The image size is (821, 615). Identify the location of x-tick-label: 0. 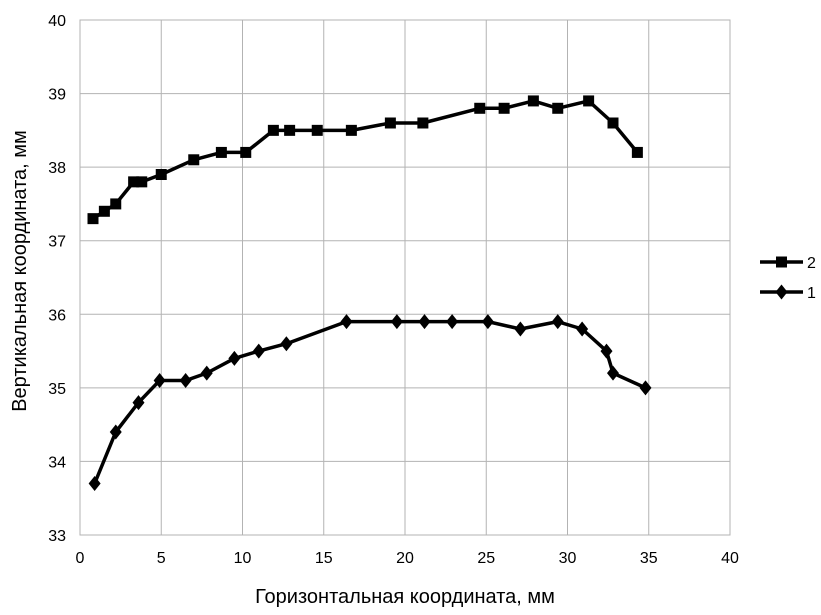
(80, 558).